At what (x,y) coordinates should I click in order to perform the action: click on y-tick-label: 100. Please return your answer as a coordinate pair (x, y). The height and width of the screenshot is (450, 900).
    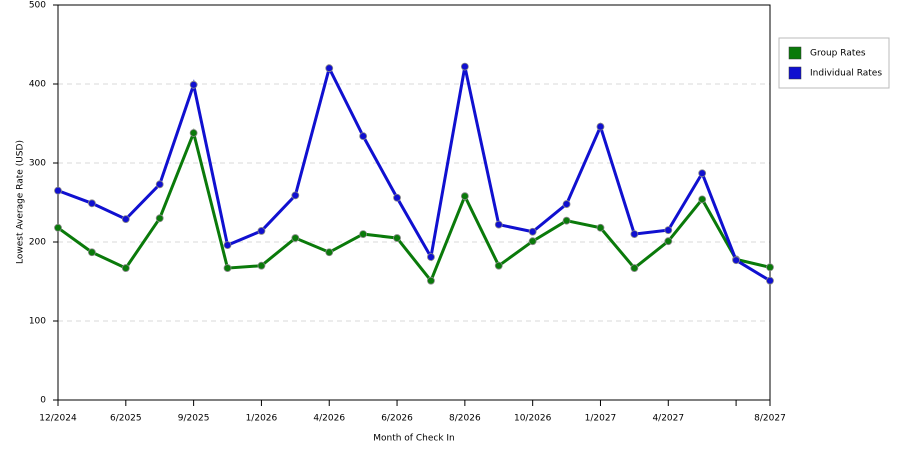
    Looking at the image, I should click on (37, 322).